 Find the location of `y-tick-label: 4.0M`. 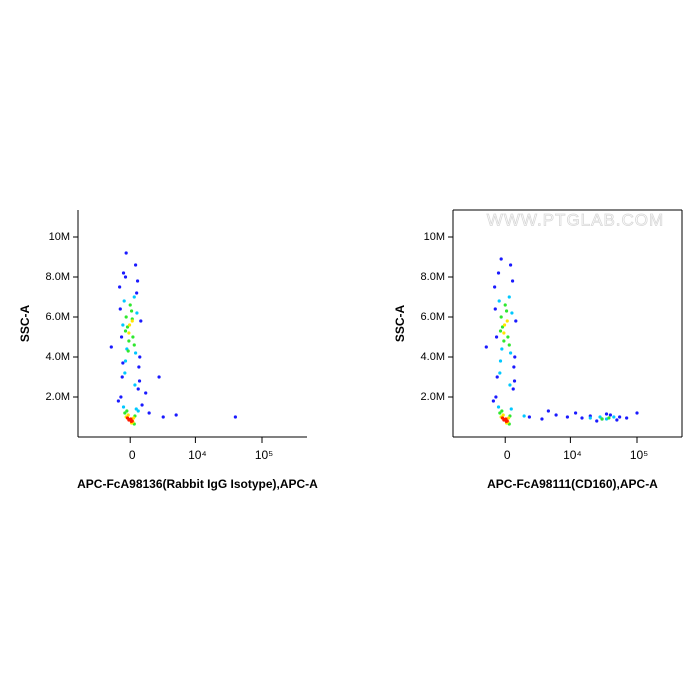

y-tick-label: 4.0M is located at coordinates (433, 357).